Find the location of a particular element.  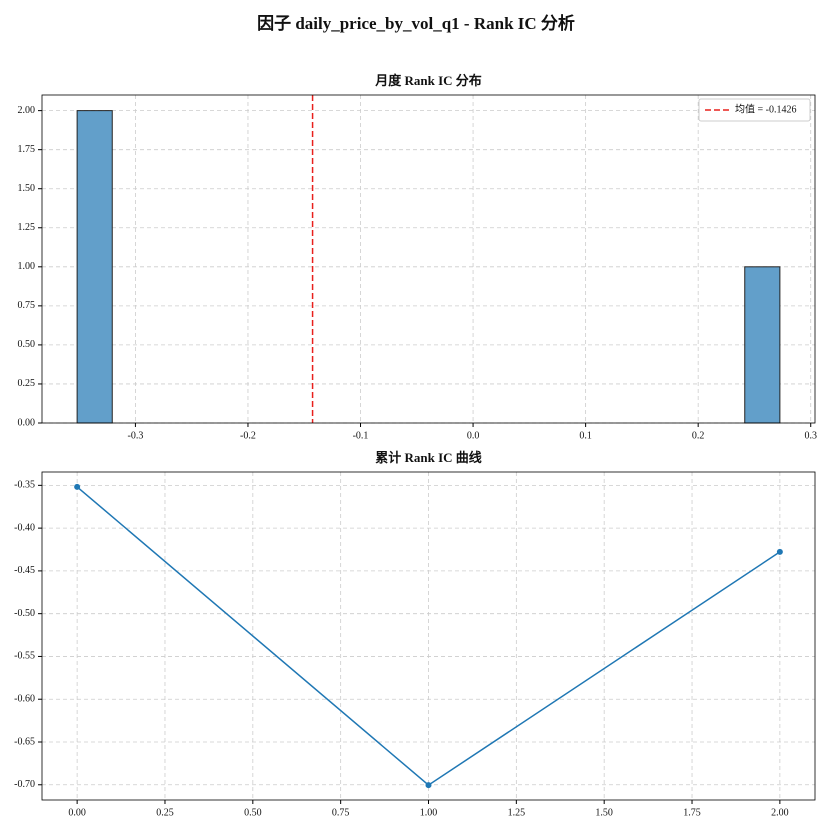

y-tick-label: 1.25 is located at coordinates (27, 227).